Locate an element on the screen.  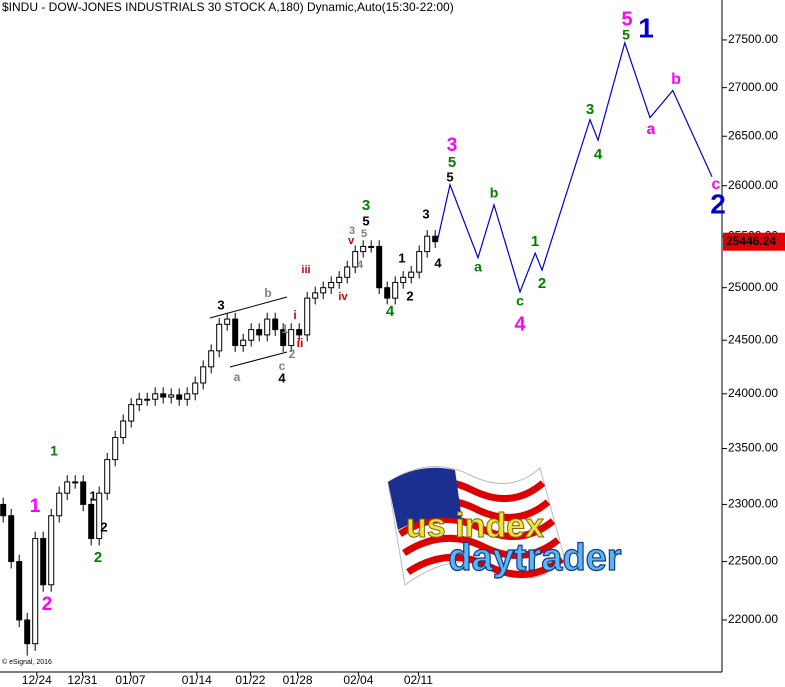
x-tick-label: 12/31 is located at coordinates (82, 680).